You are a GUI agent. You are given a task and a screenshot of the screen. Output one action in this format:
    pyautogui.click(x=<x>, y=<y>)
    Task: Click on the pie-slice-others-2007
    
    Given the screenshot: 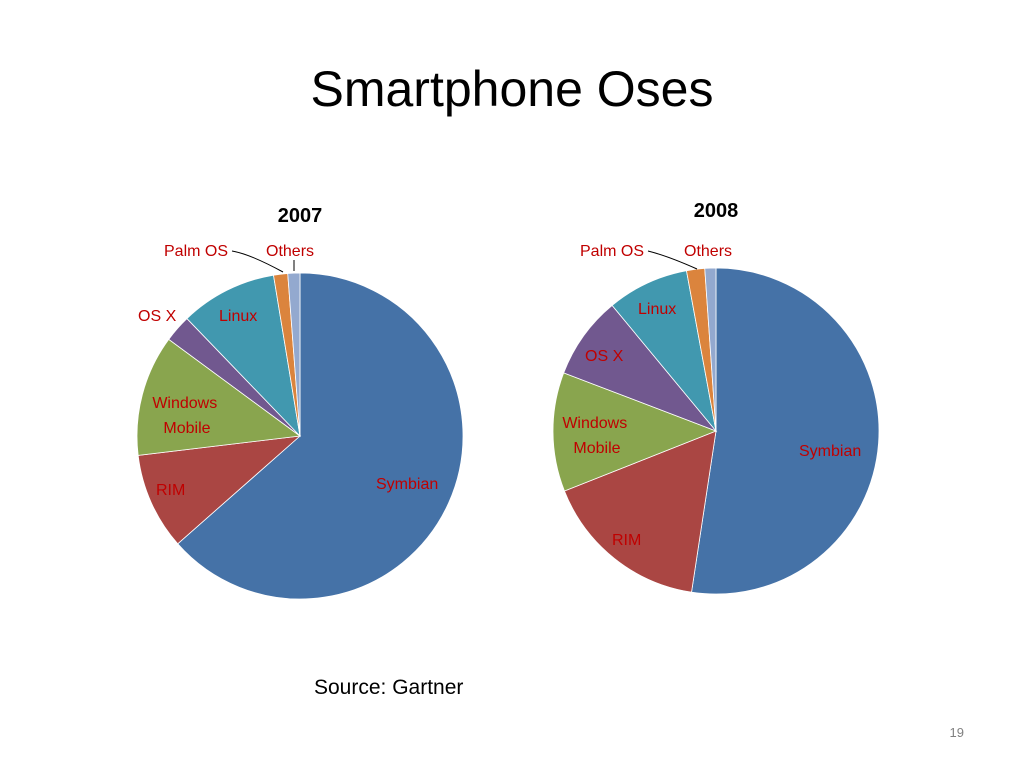 What is the action you would take?
    pyautogui.click(x=294, y=354)
    